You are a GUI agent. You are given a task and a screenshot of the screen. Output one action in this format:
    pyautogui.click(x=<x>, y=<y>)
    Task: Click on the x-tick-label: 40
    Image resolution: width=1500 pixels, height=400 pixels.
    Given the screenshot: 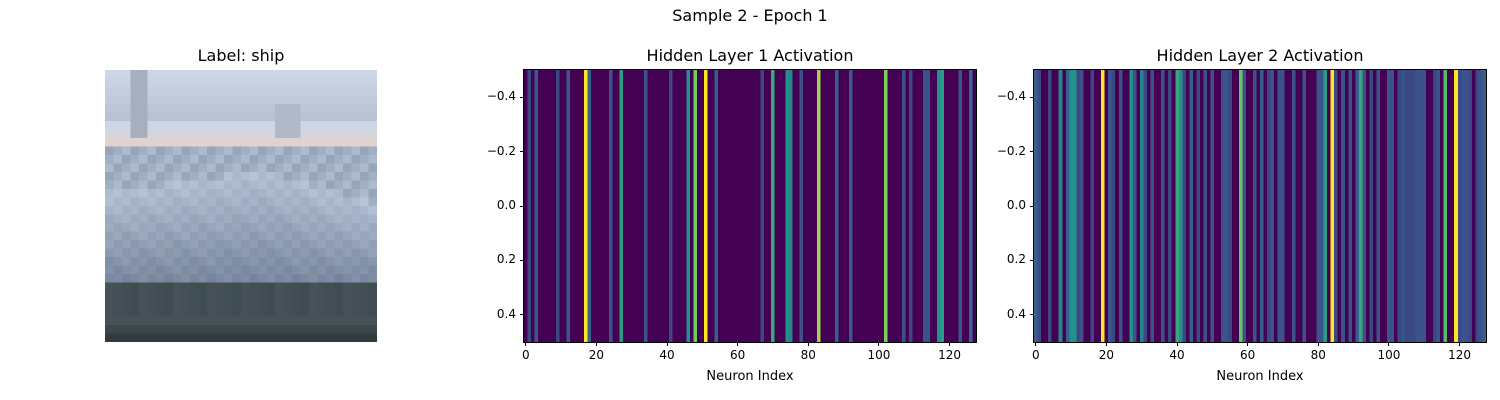 What is the action you would take?
    pyautogui.click(x=667, y=355)
    